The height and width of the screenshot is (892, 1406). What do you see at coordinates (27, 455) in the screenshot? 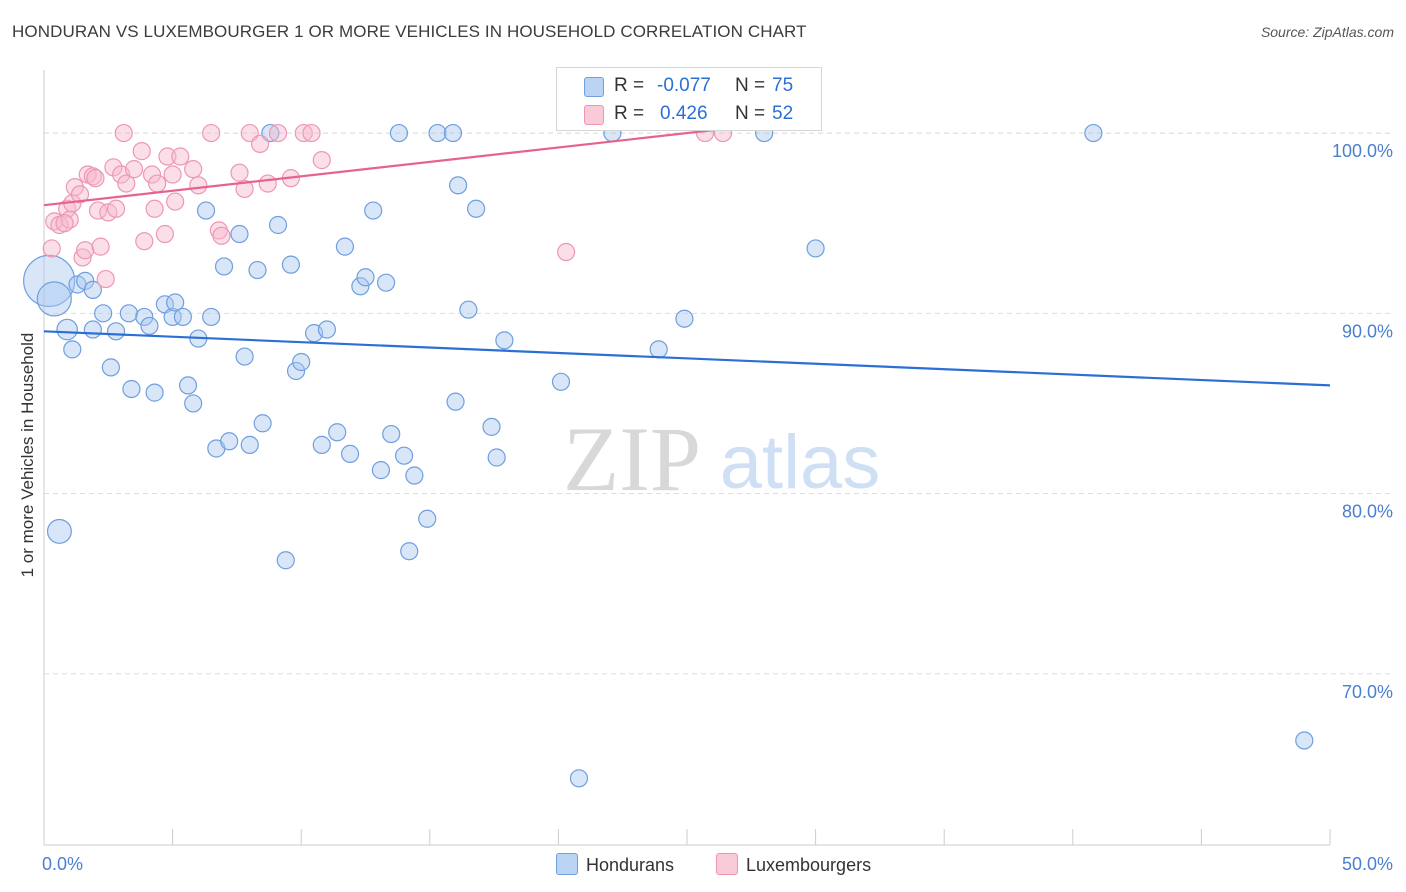
I see `y-axis-label: 1 or more Vehicles in Household` at bounding box center [27, 455].